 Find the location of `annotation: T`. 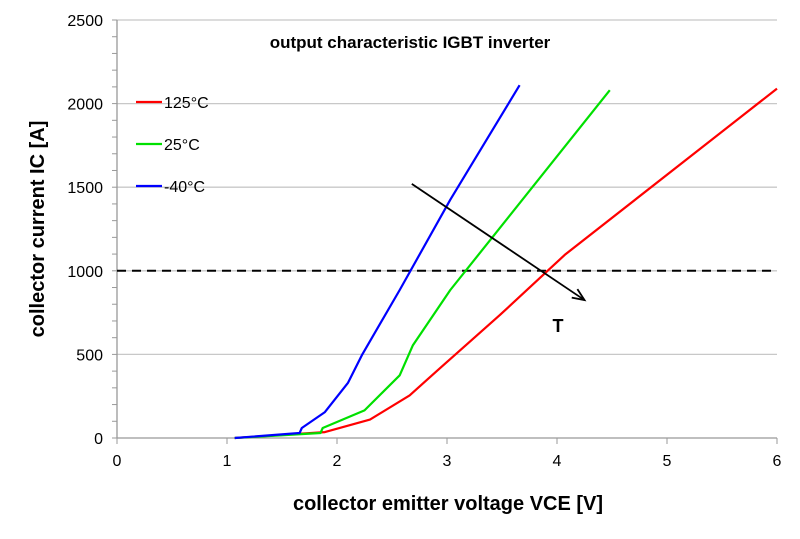

annotation: T is located at coordinates (499, 259).